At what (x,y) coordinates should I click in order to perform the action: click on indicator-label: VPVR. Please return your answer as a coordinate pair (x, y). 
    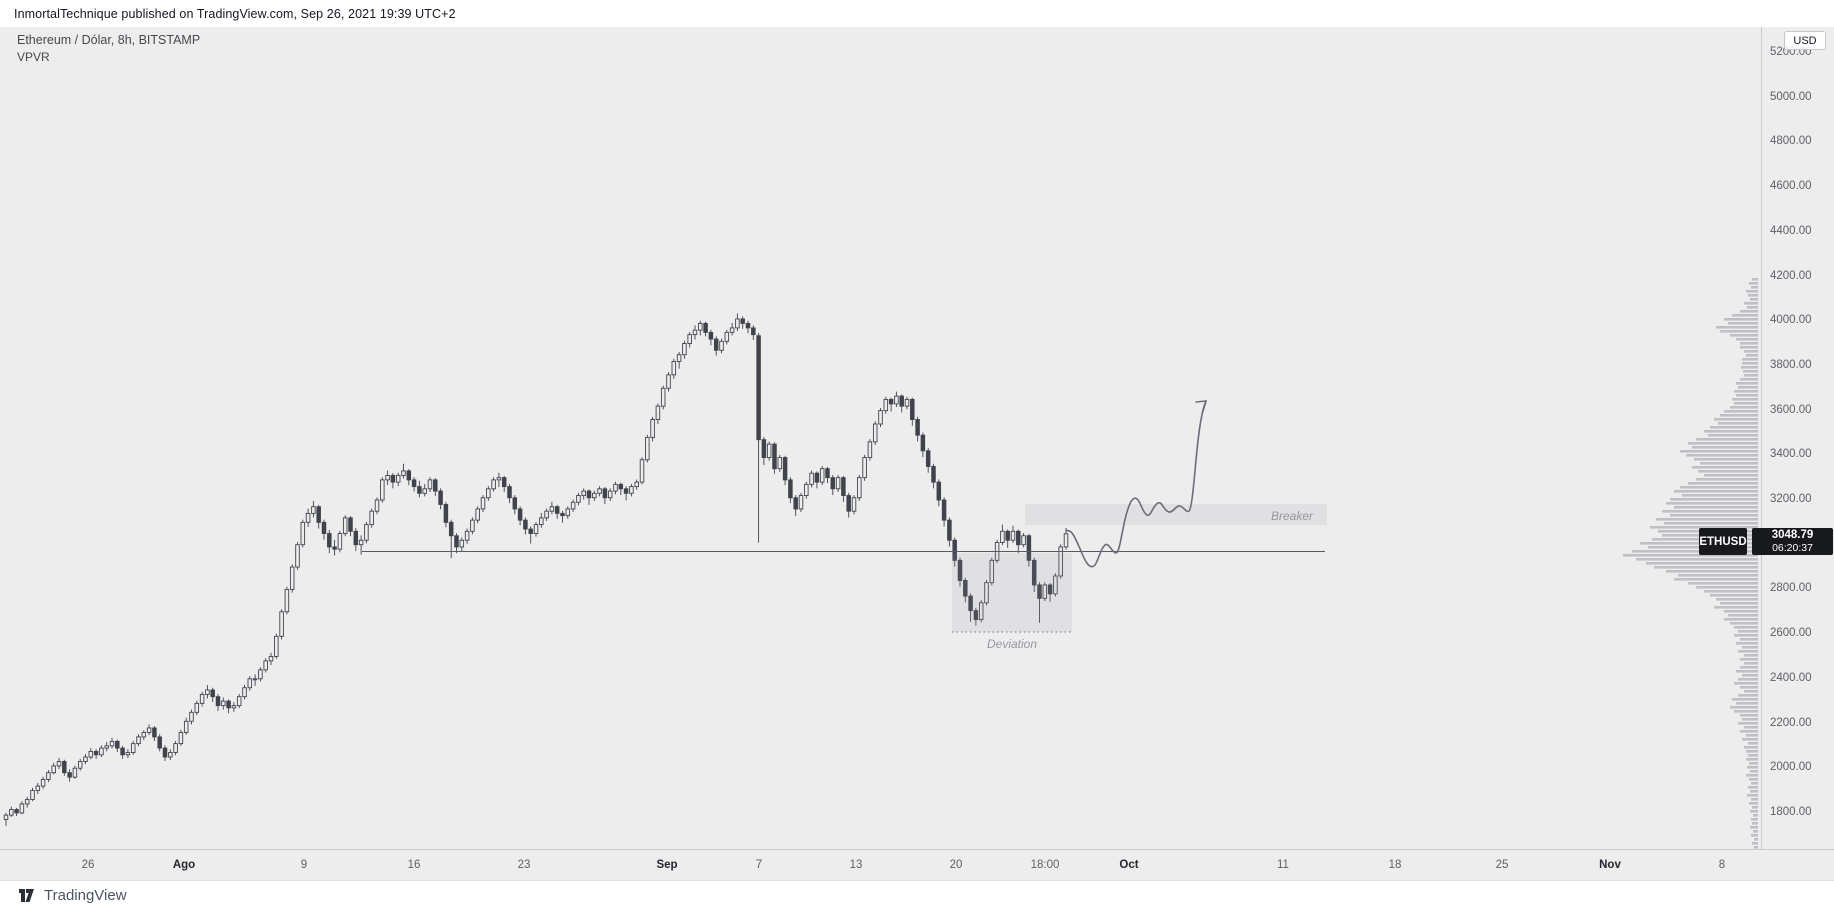
    Looking at the image, I should click on (33, 57).